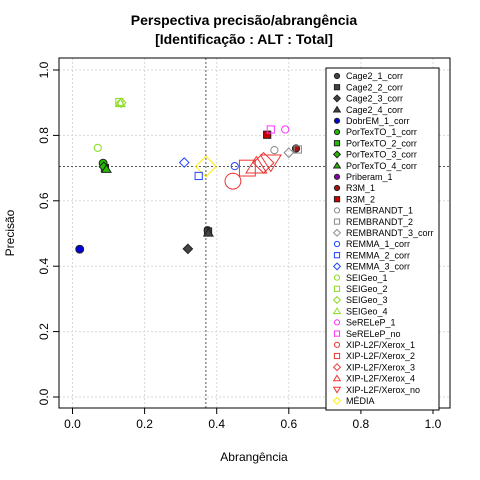 This screenshot has width=480, height=480. I want to click on legend-entry: REMMA_1_corr, so click(371, 244).